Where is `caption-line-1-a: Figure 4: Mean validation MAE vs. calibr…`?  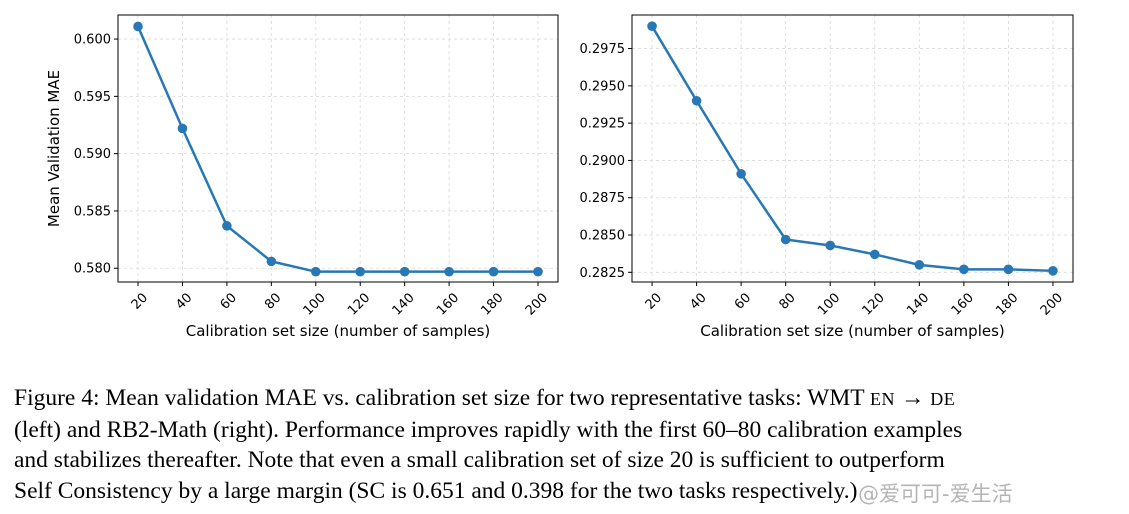 caption-line-1-a: Figure 4: Mean validation MAE vs. calibr… is located at coordinates (442, 398).